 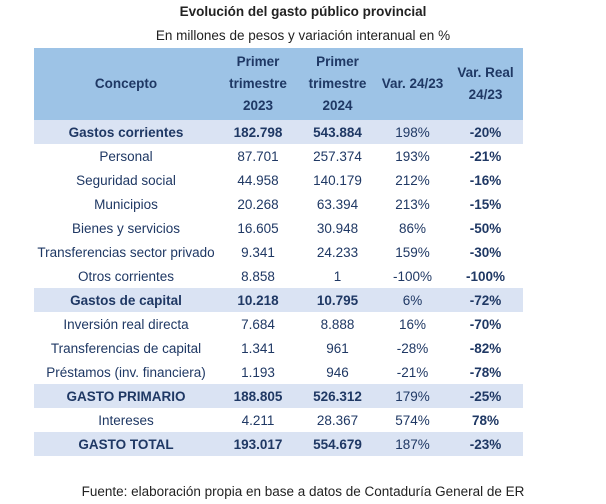 What do you see at coordinates (337, 372) in the screenshot?
I see `cell-q1-2024: 946` at bounding box center [337, 372].